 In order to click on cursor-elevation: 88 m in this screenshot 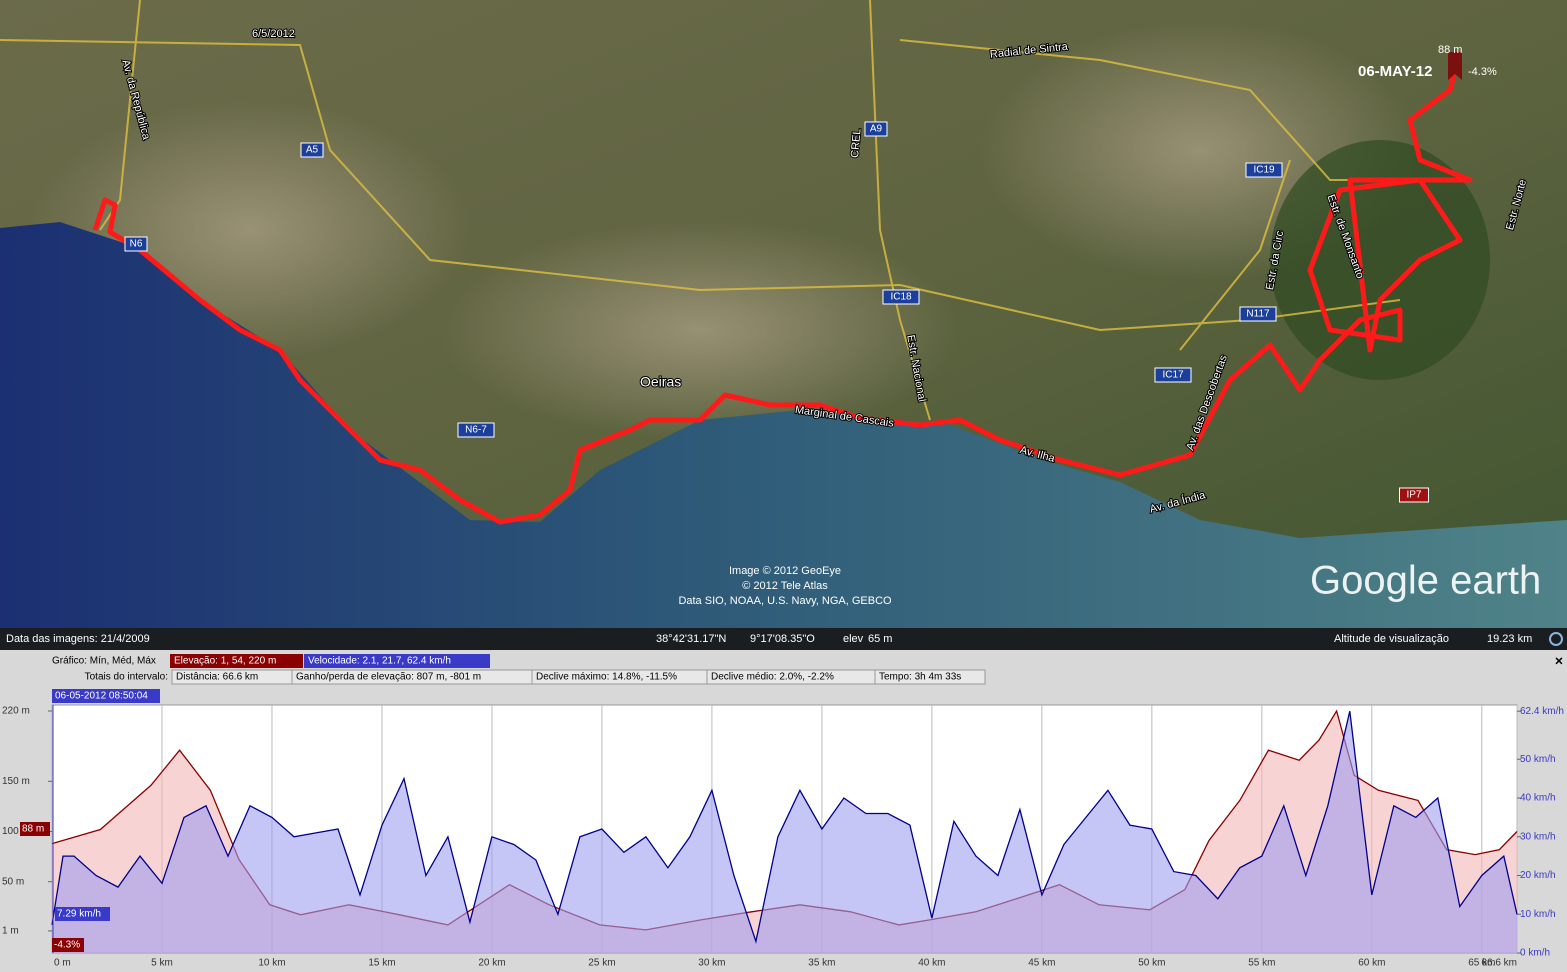, I will do `click(33, 829)`.